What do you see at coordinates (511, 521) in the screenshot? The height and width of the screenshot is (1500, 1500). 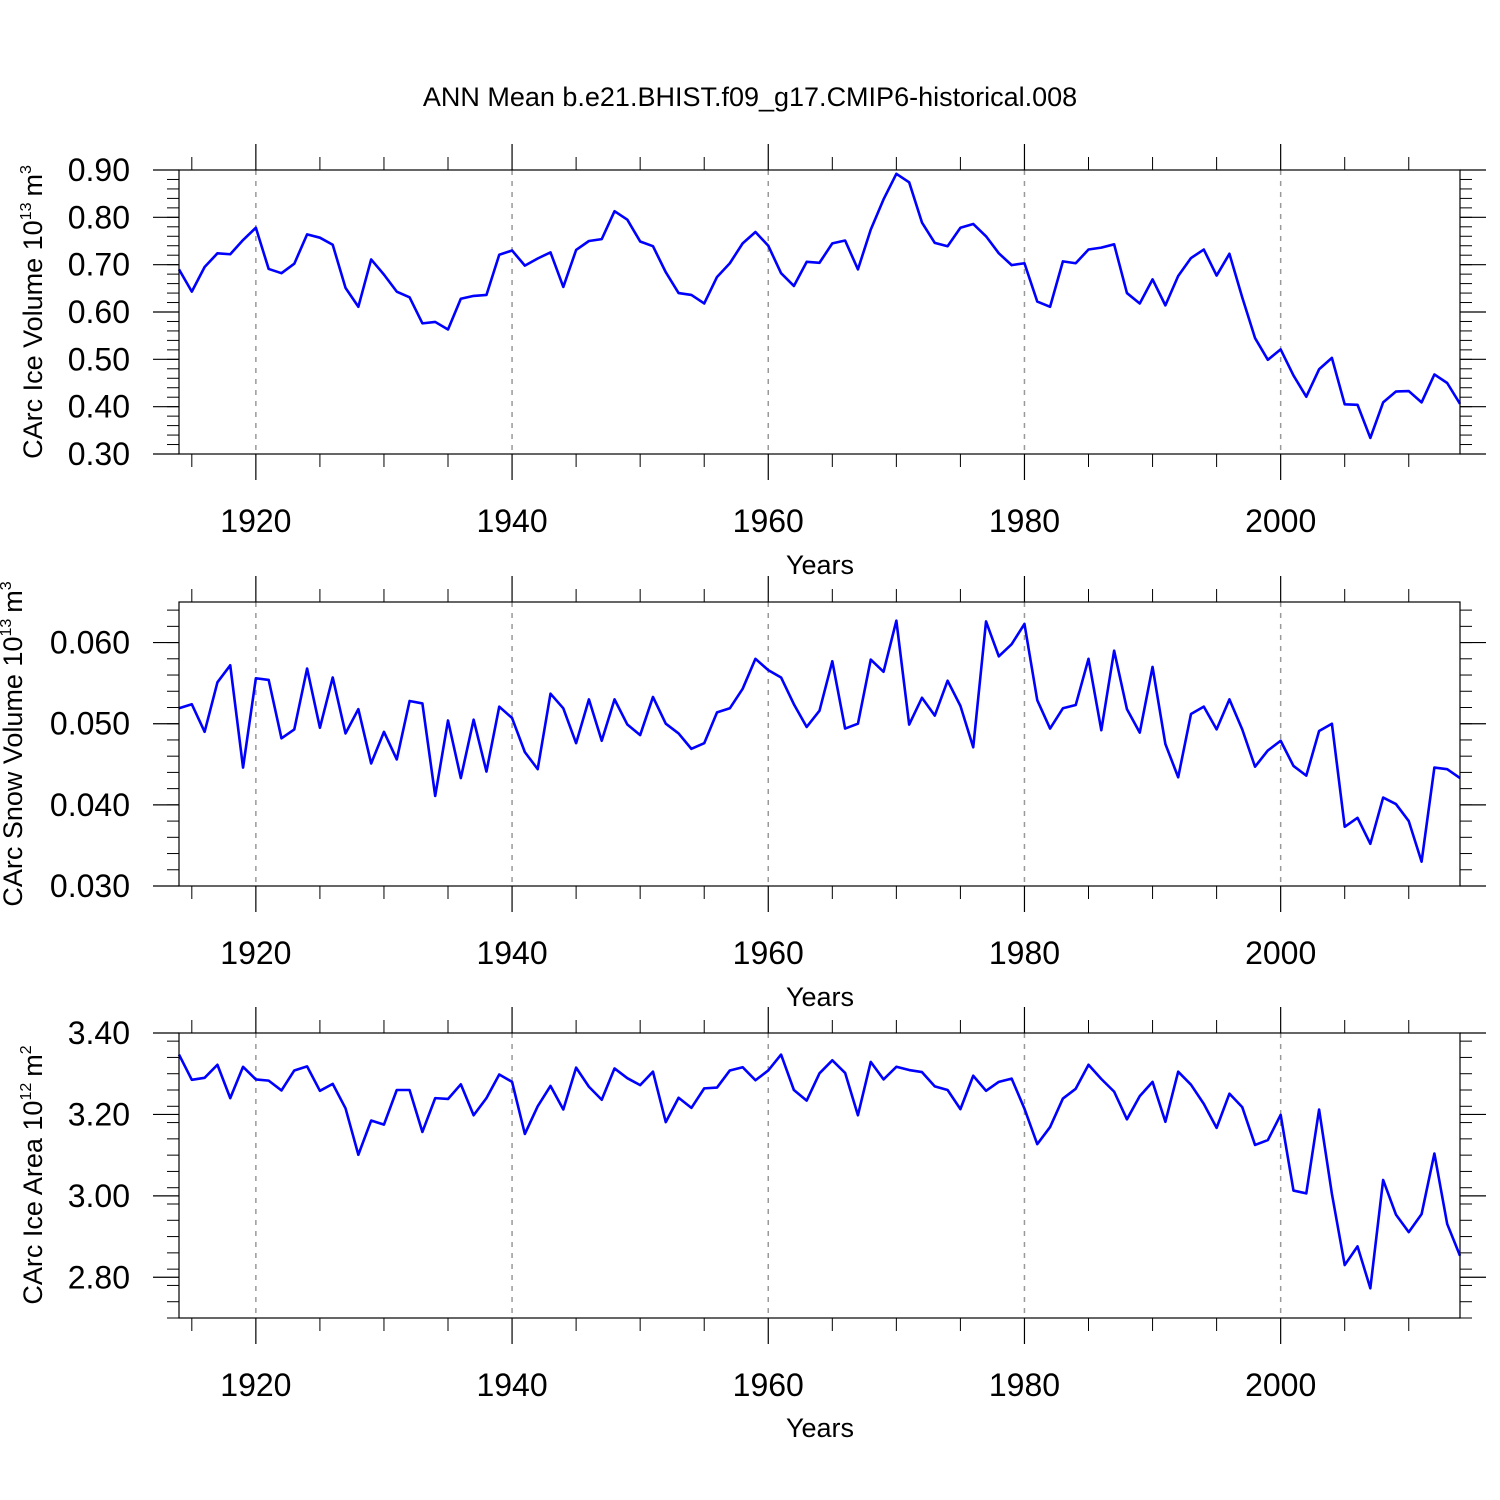 I see `ice-volume-x-tick-label: 1940` at bounding box center [511, 521].